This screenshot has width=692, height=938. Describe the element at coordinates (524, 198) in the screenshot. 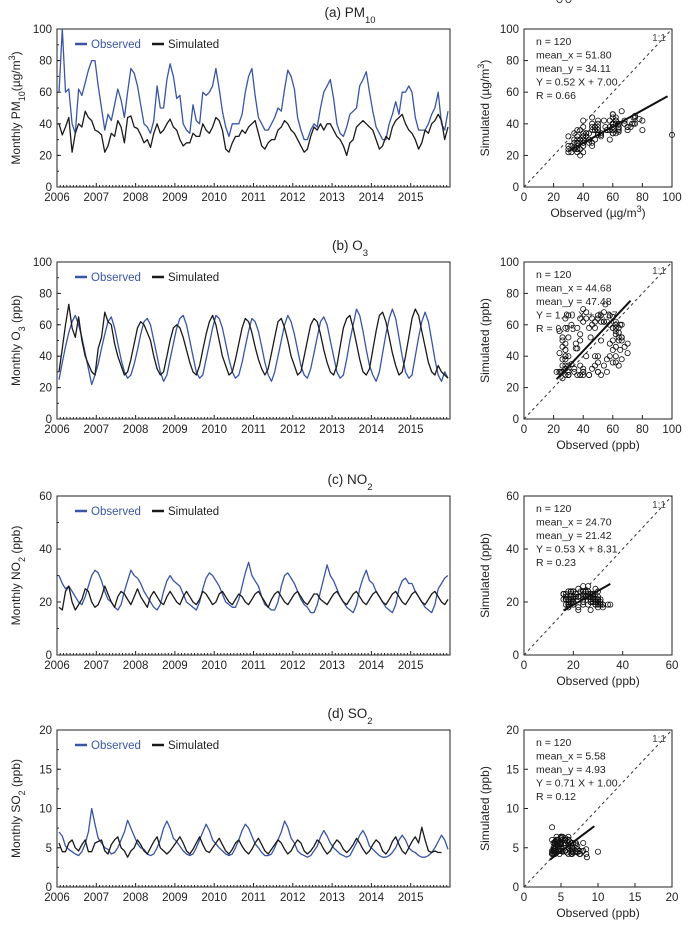

I see `scatter-xtick-label: 0` at that location.